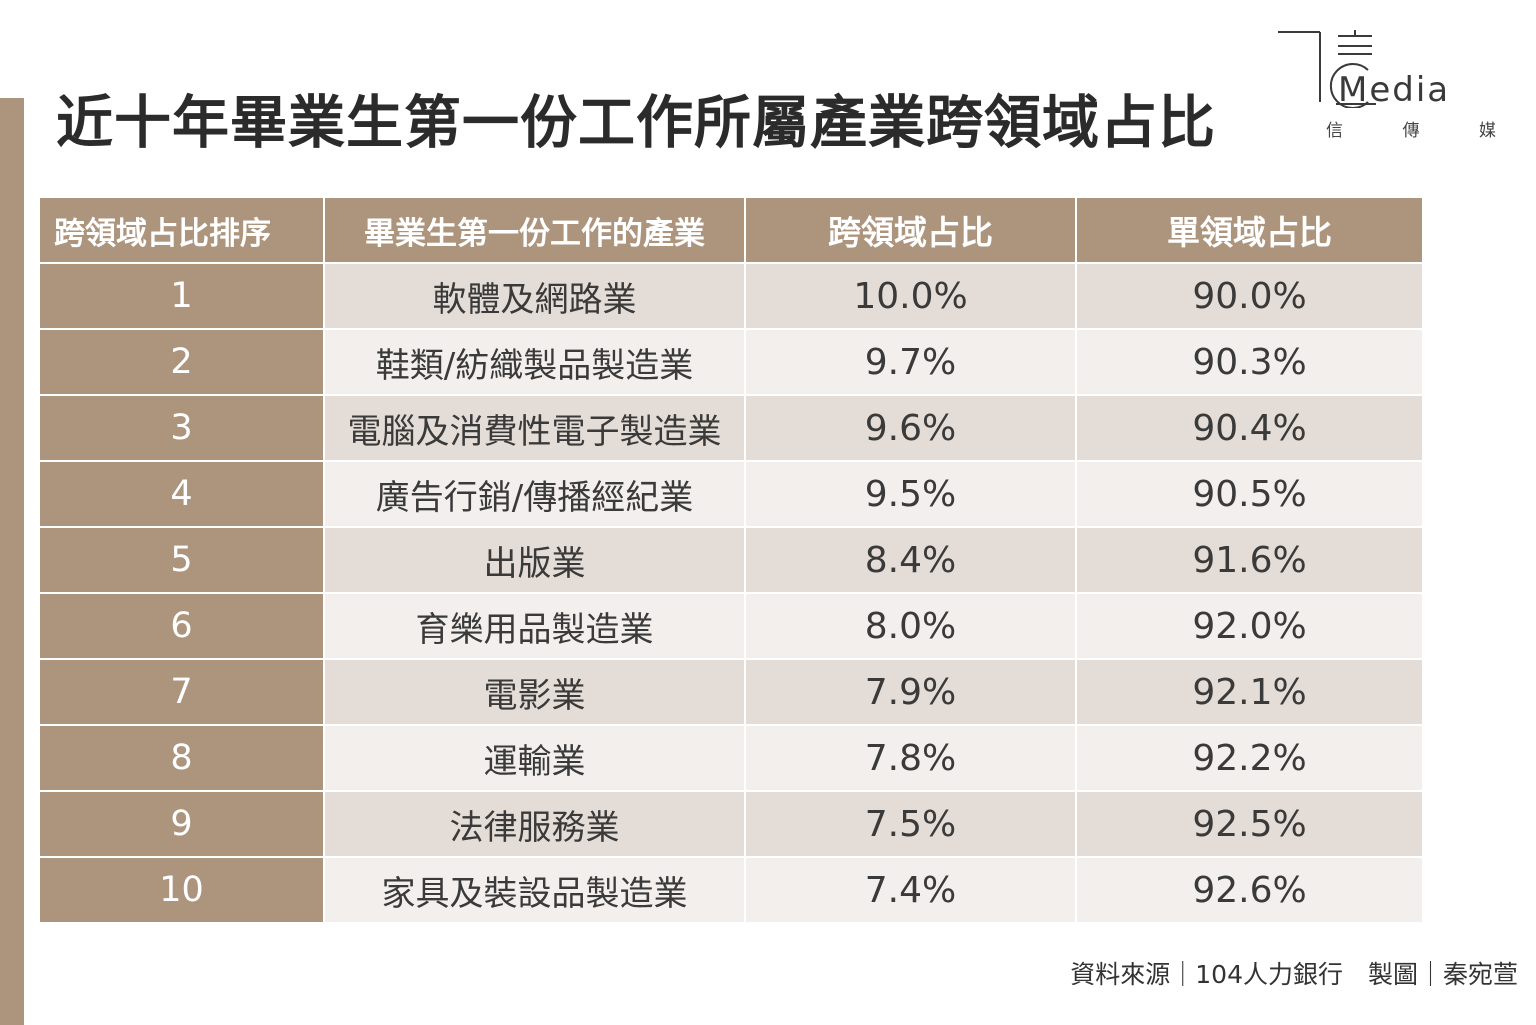  Describe the element at coordinates (535, 428) in the screenshot. I see `table-cell-industry: 電腦及消費性電子製造業` at that location.